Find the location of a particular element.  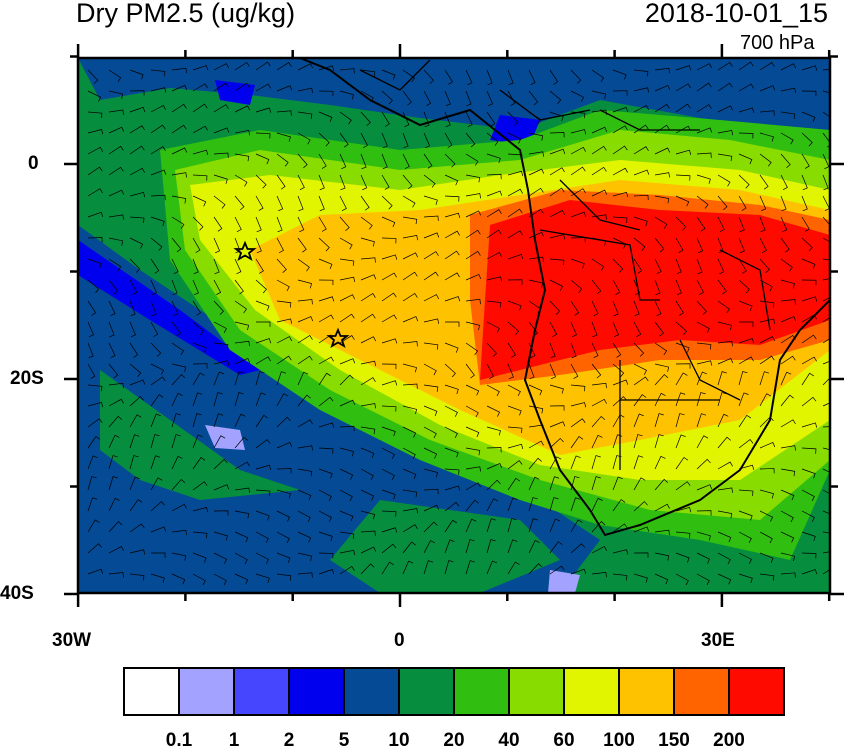

colorbar is located at coordinates (454, 691).